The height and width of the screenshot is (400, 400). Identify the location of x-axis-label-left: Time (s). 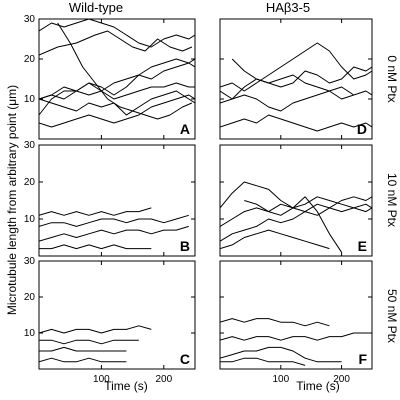
(126, 386).